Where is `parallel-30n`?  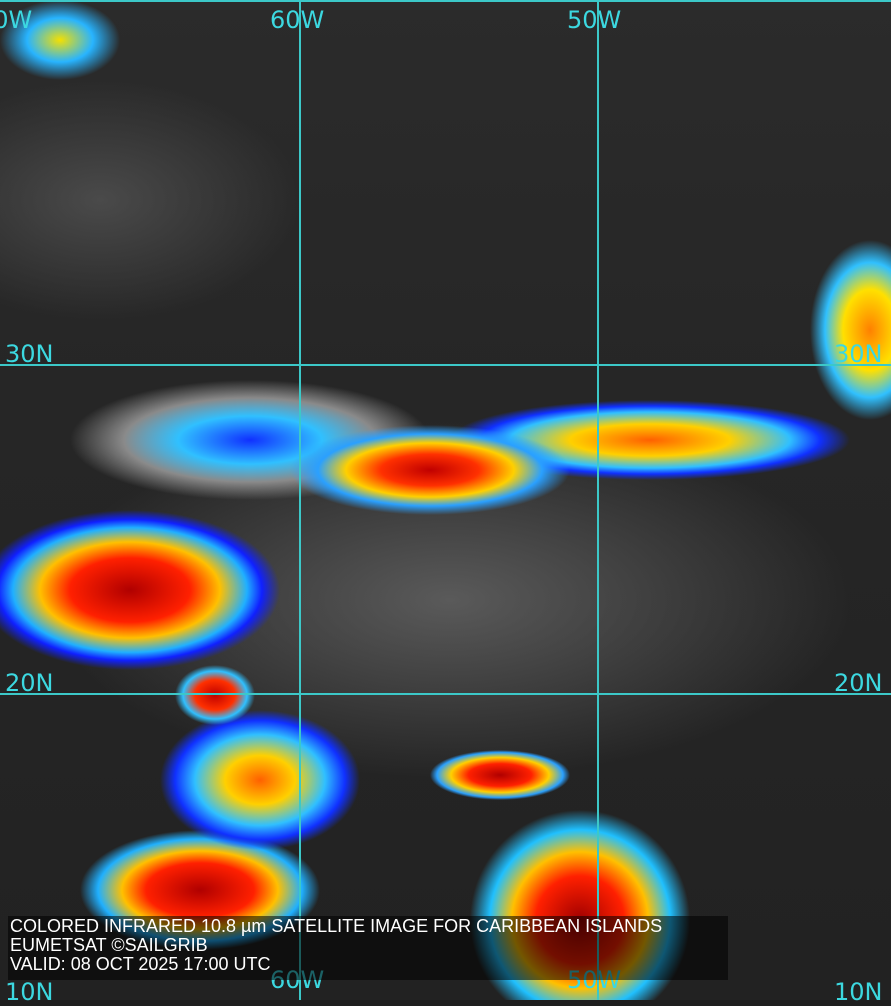 parallel-30n is located at coordinates (445, 365).